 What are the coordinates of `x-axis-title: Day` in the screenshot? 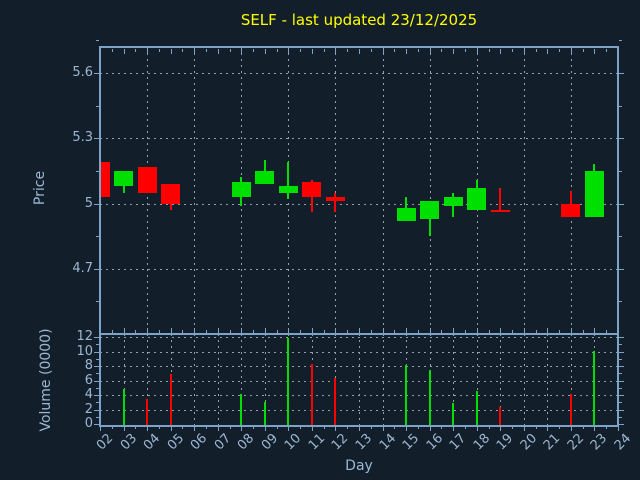 It's located at (359, 466).